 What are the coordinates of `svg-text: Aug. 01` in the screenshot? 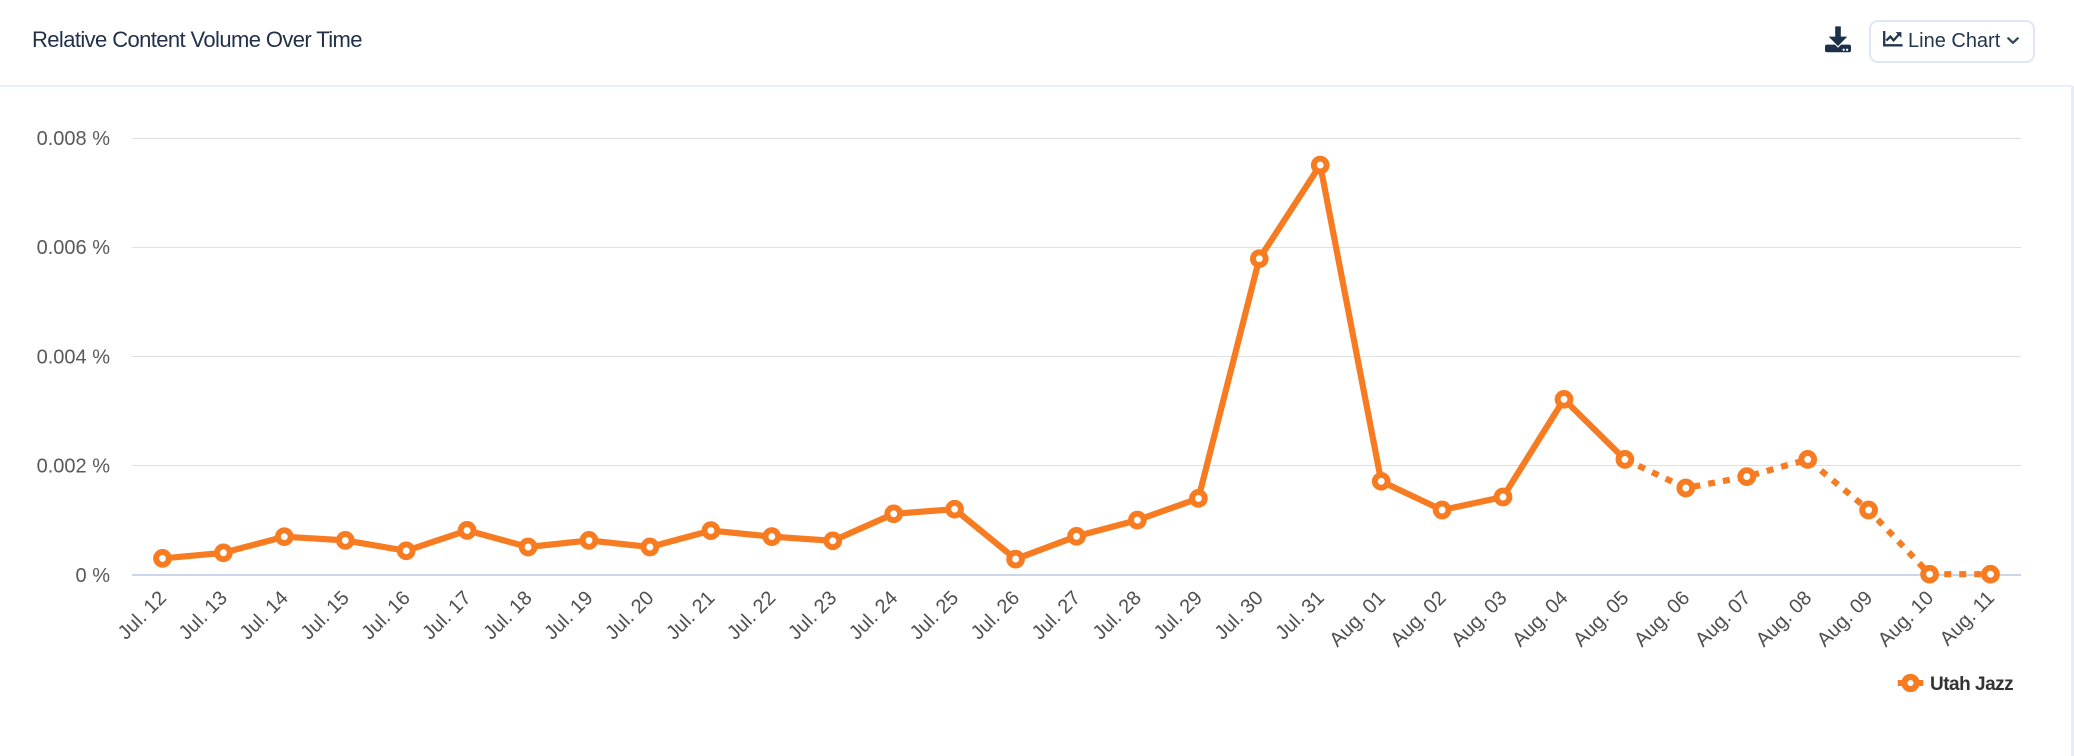 It's located at (1357, 619).